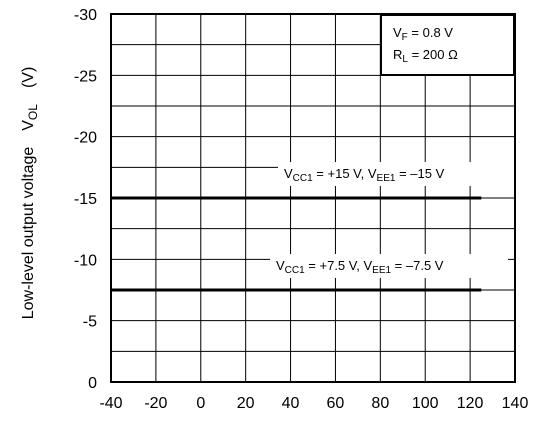  What do you see at coordinates (345, 173) in the screenshot?
I see `series-annotation-part: = +15 V, V` at bounding box center [345, 173].